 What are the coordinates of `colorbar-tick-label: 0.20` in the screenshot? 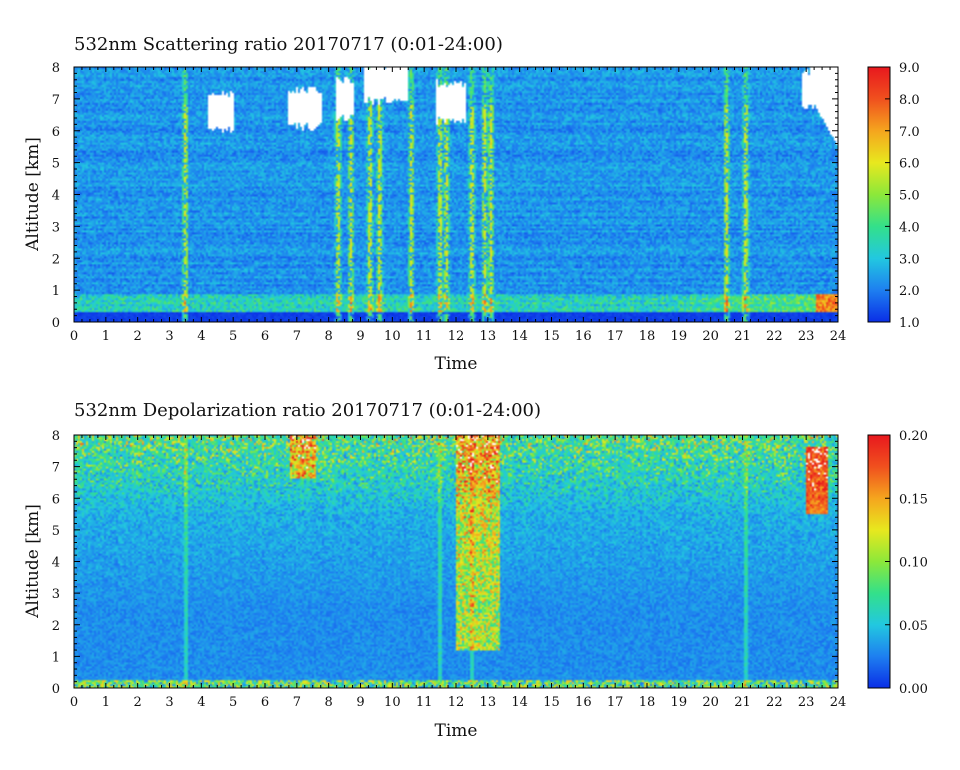 It's located at (913, 436).